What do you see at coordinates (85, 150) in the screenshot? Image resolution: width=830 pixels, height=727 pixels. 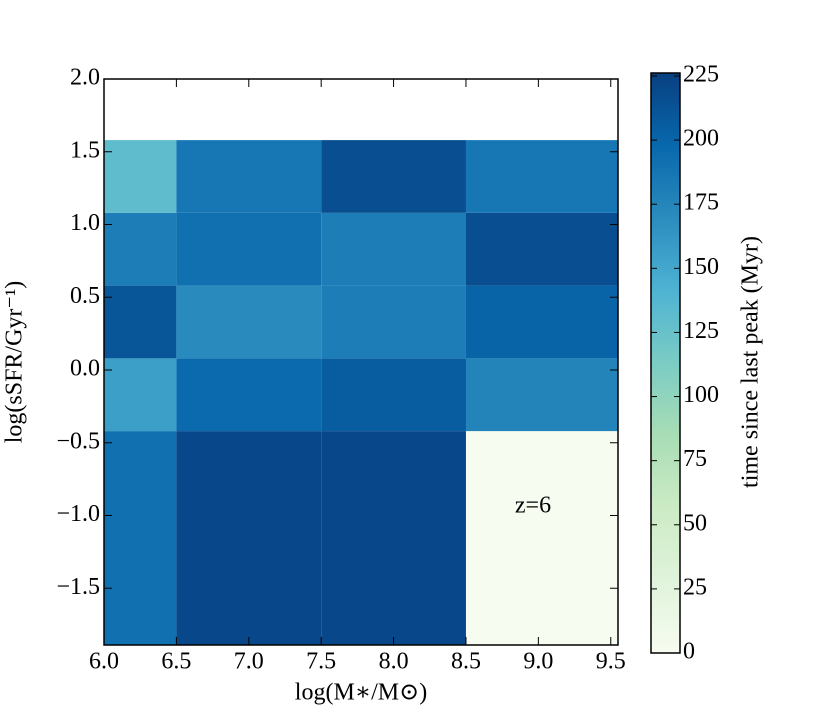 I see `y-tick-label: 1.5` at bounding box center [85, 150].